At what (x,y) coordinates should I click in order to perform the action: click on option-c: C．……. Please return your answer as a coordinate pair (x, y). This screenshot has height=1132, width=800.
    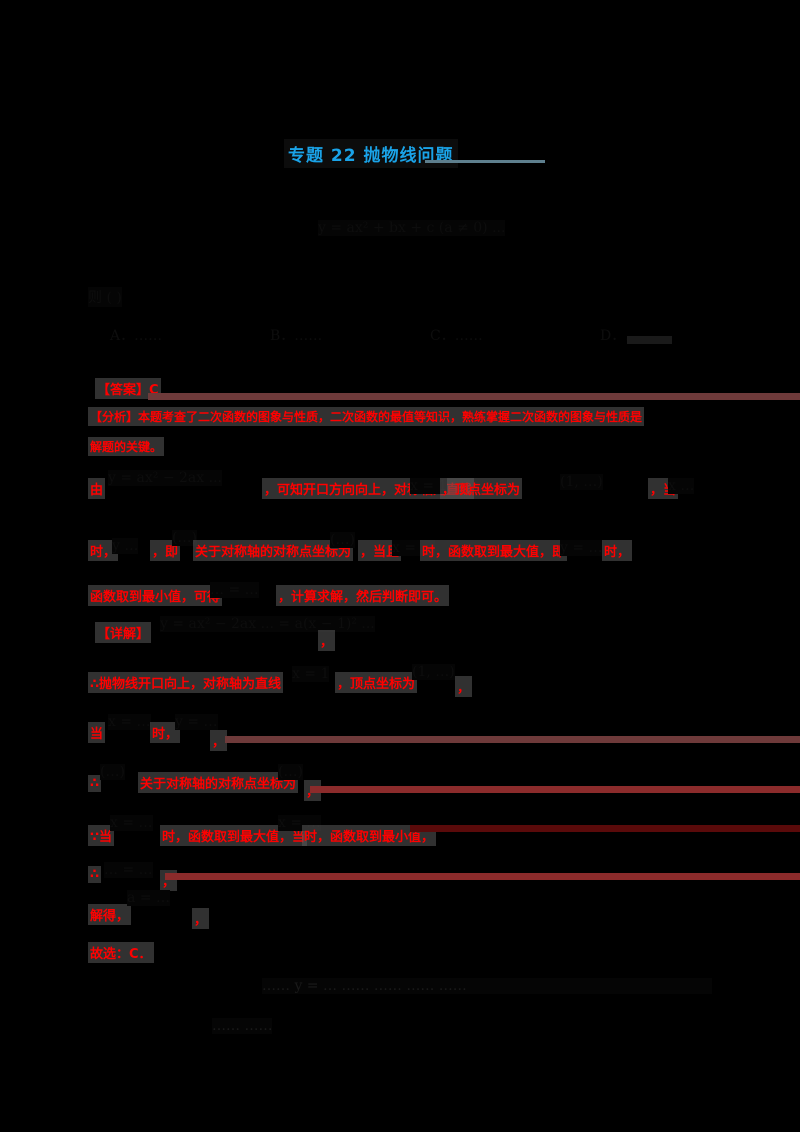
    Looking at the image, I should click on (456, 336).